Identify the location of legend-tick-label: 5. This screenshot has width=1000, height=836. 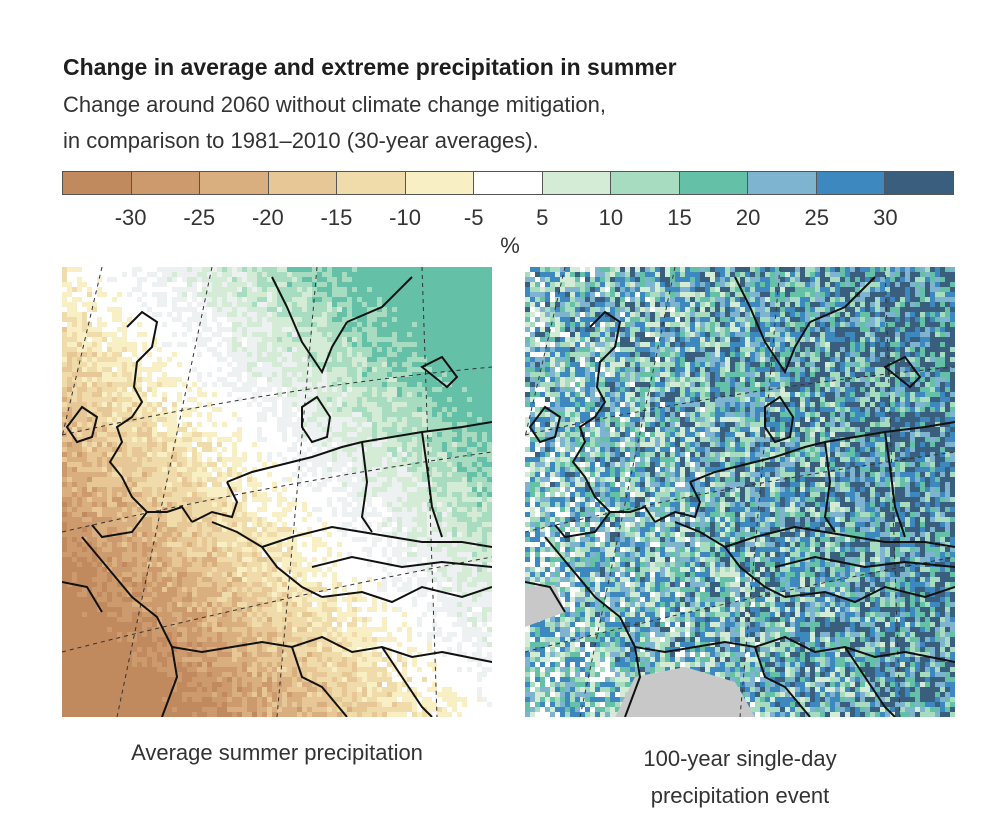
(542, 217).